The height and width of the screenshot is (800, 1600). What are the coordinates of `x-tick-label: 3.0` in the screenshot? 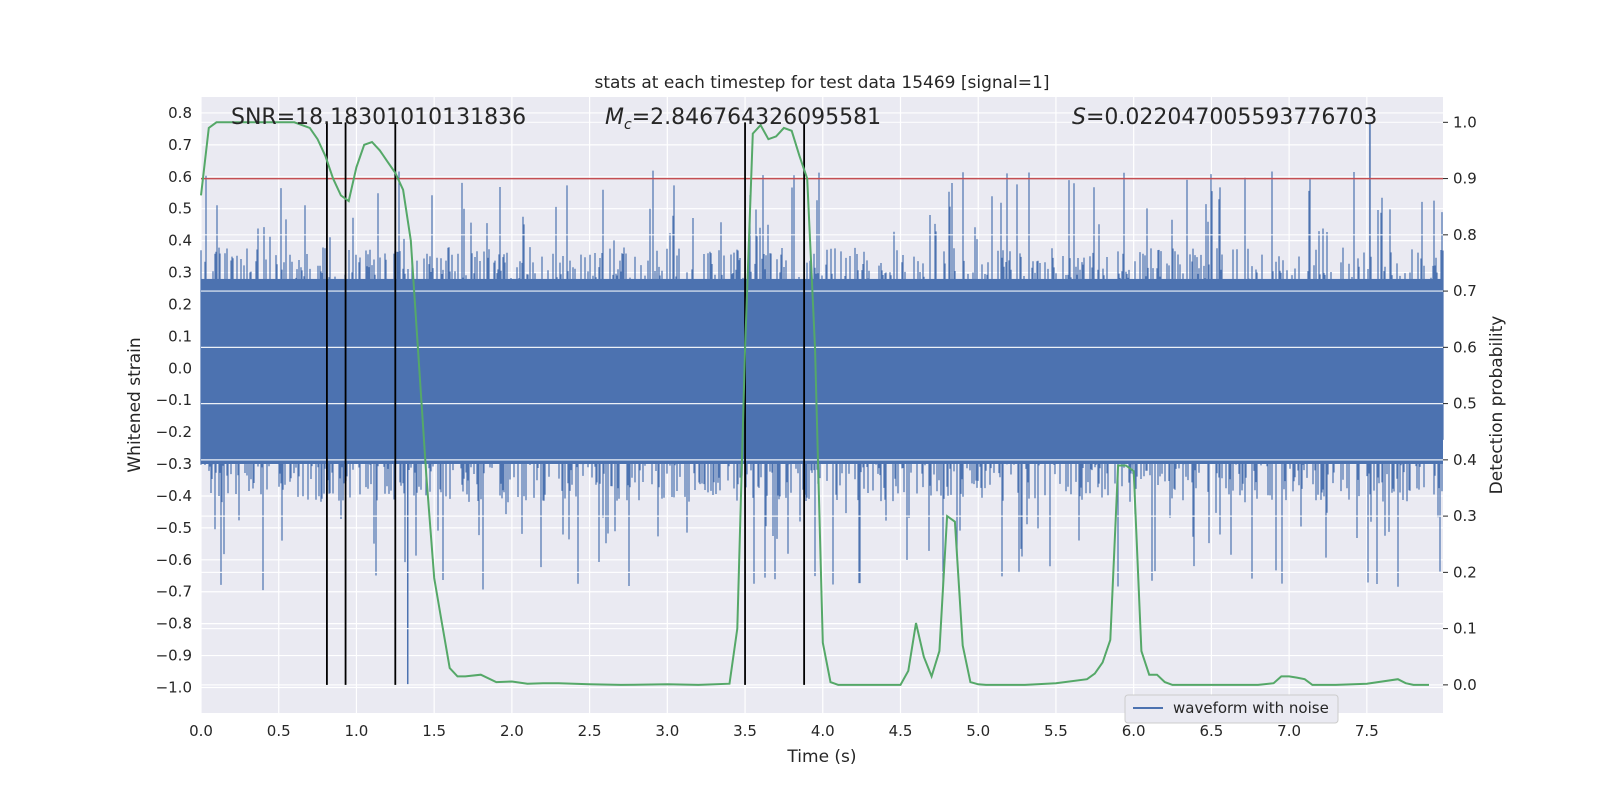 It's located at (667, 731).